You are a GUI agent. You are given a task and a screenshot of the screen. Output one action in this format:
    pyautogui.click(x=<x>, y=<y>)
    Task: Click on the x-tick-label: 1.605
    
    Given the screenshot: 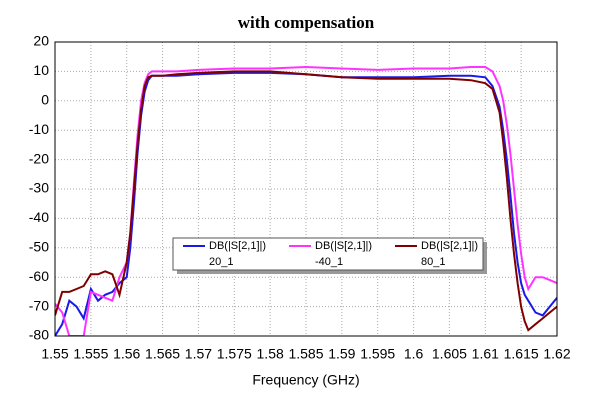 What is the action you would take?
    pyautogui.click(x=449, y=354)
    